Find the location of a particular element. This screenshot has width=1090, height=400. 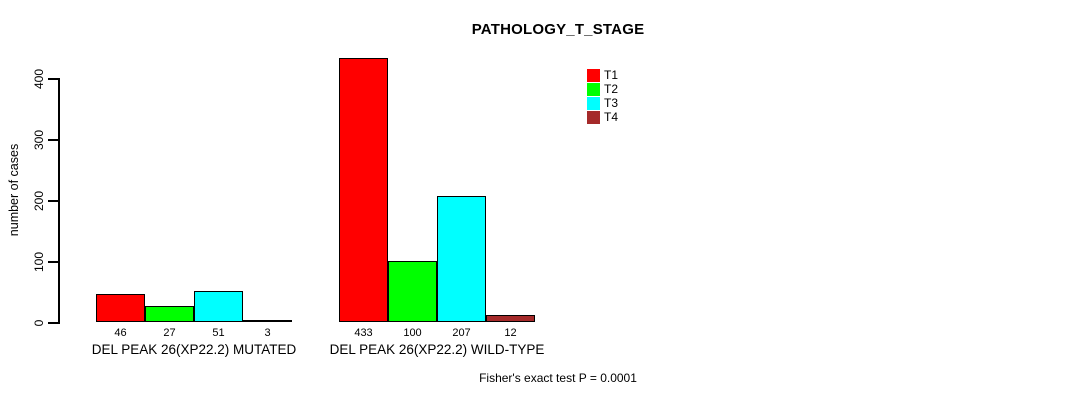

legend-label: T3 is located at coordinates (611, 102).